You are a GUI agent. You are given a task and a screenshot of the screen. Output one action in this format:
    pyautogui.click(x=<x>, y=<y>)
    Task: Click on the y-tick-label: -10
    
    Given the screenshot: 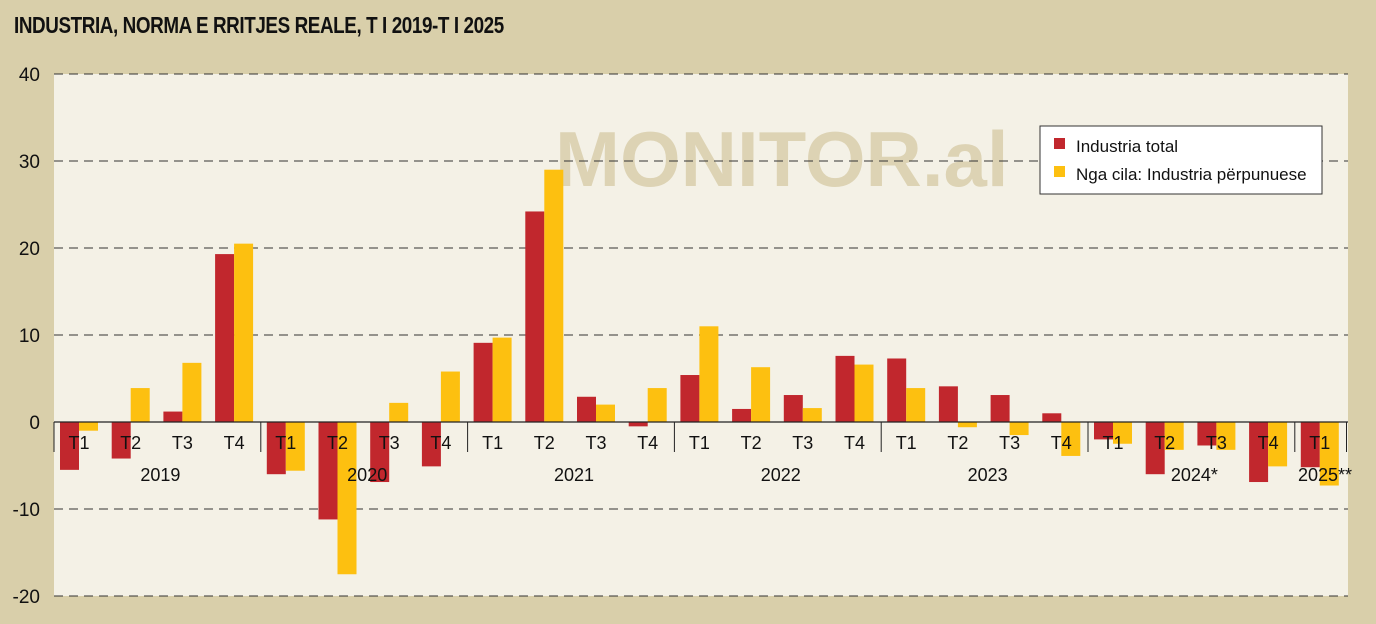 What is the action you would take?
    pyautogui.click(x=26, y=510)
    